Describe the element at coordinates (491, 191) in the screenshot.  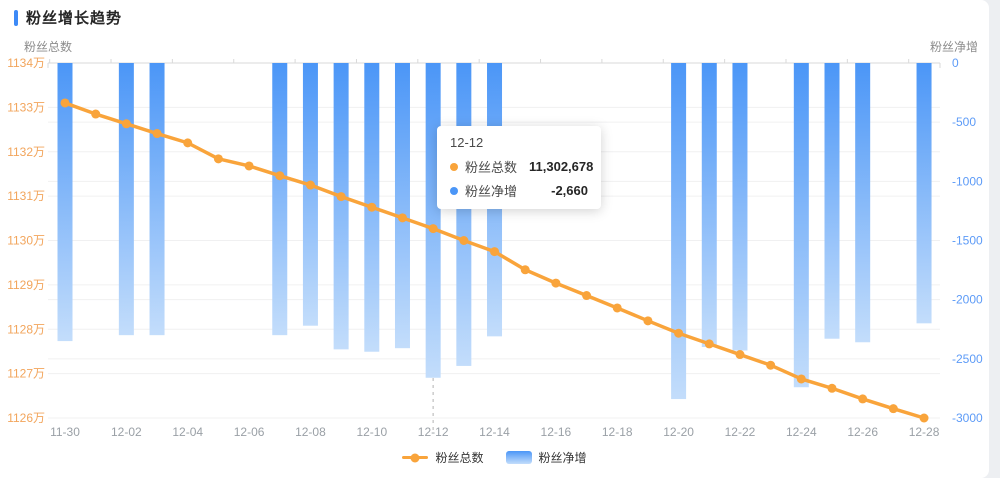
I see `tooltip-net-label: 粉丝净增` at that location.